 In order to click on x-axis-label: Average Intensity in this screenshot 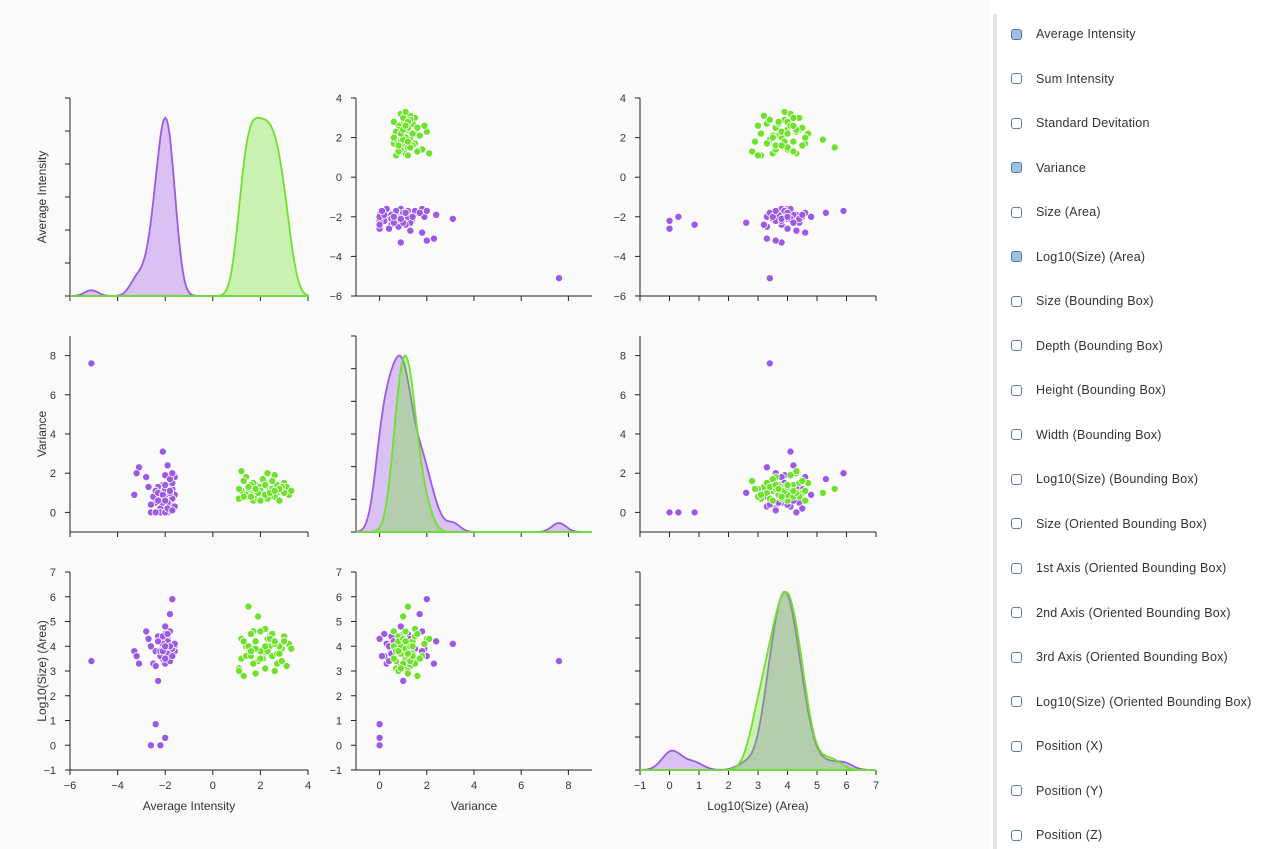, I will do `click(189, 806)`.